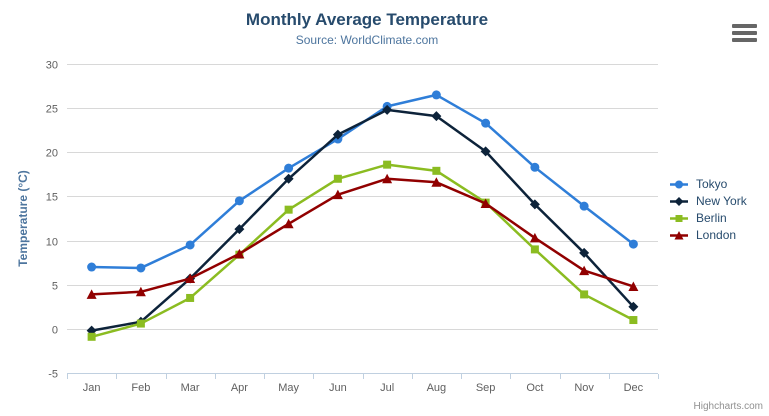  What do you see at coordinates (288, 178) in the screenshot?
I see `new-york-point-may` at bounding box center [288, 178].